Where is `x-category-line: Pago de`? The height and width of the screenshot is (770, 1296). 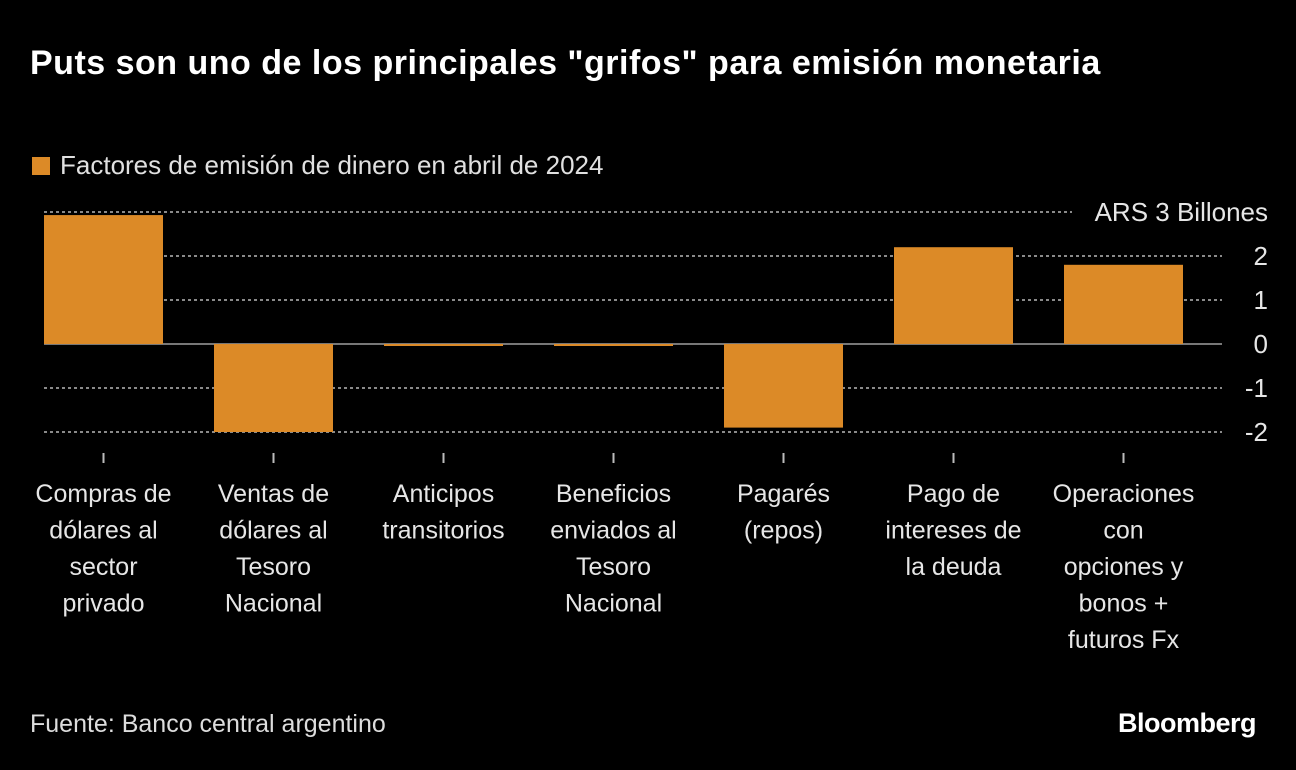 x-category-line: Pago de is located at coordinates (953, 494).